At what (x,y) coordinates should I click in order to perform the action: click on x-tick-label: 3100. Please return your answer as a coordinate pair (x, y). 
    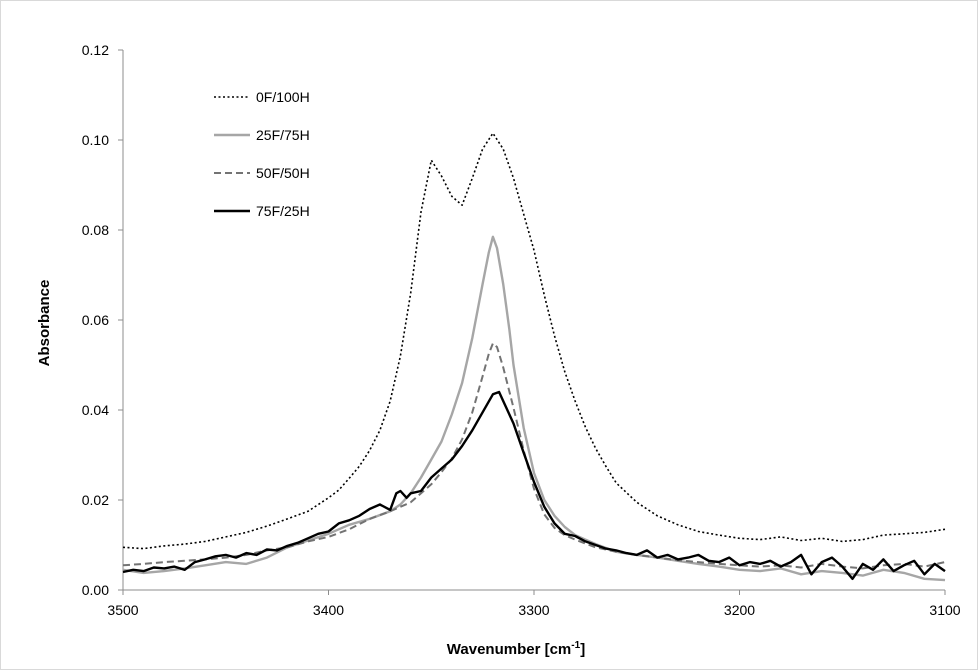
    Looking at the image, I should click on (944, 610).